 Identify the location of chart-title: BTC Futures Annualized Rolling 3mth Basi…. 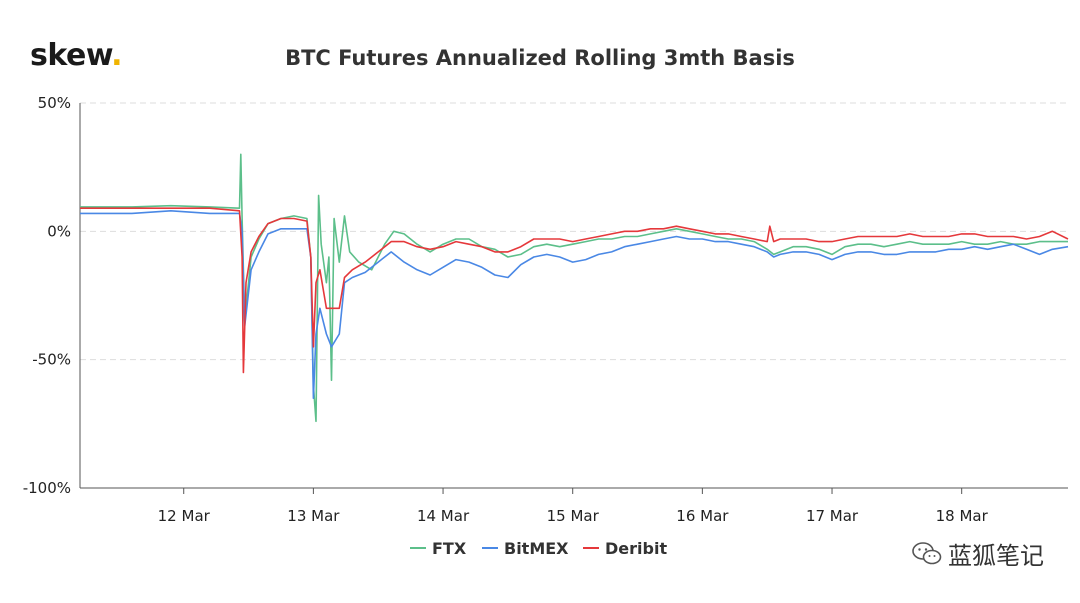
(540, 58).